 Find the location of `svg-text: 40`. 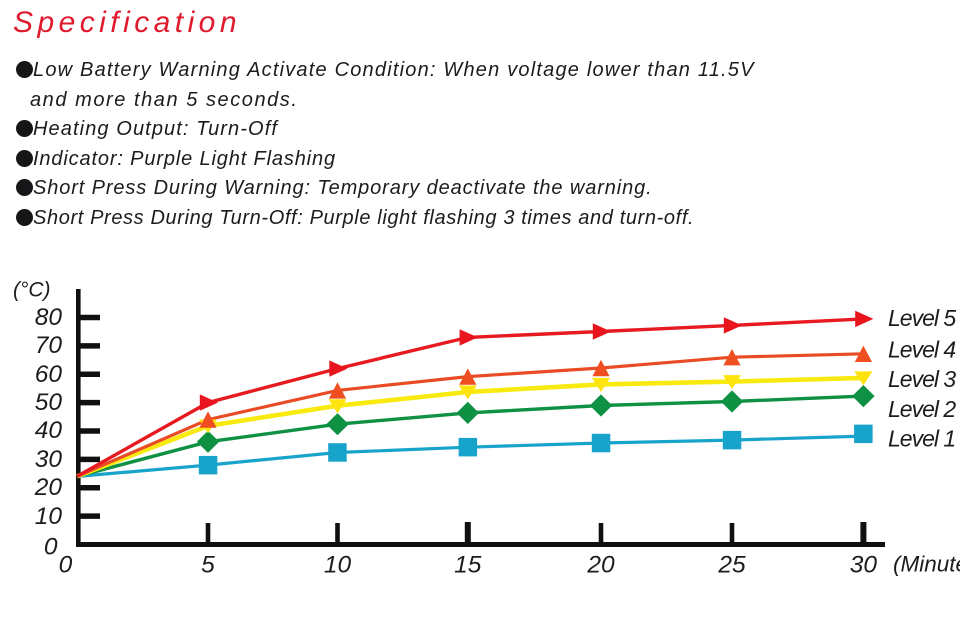

svg-text: 40 is located at coordinates (49, 430).